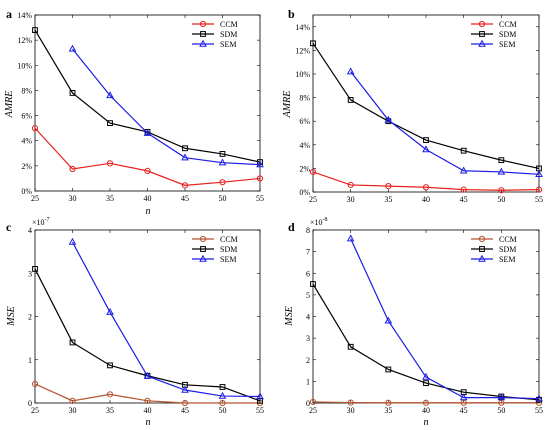 The image size is (550, 430). What do you see at coordinates (291, 227) in the screenshot?
I see `panel-label: d` at bounding box center [291, 227].